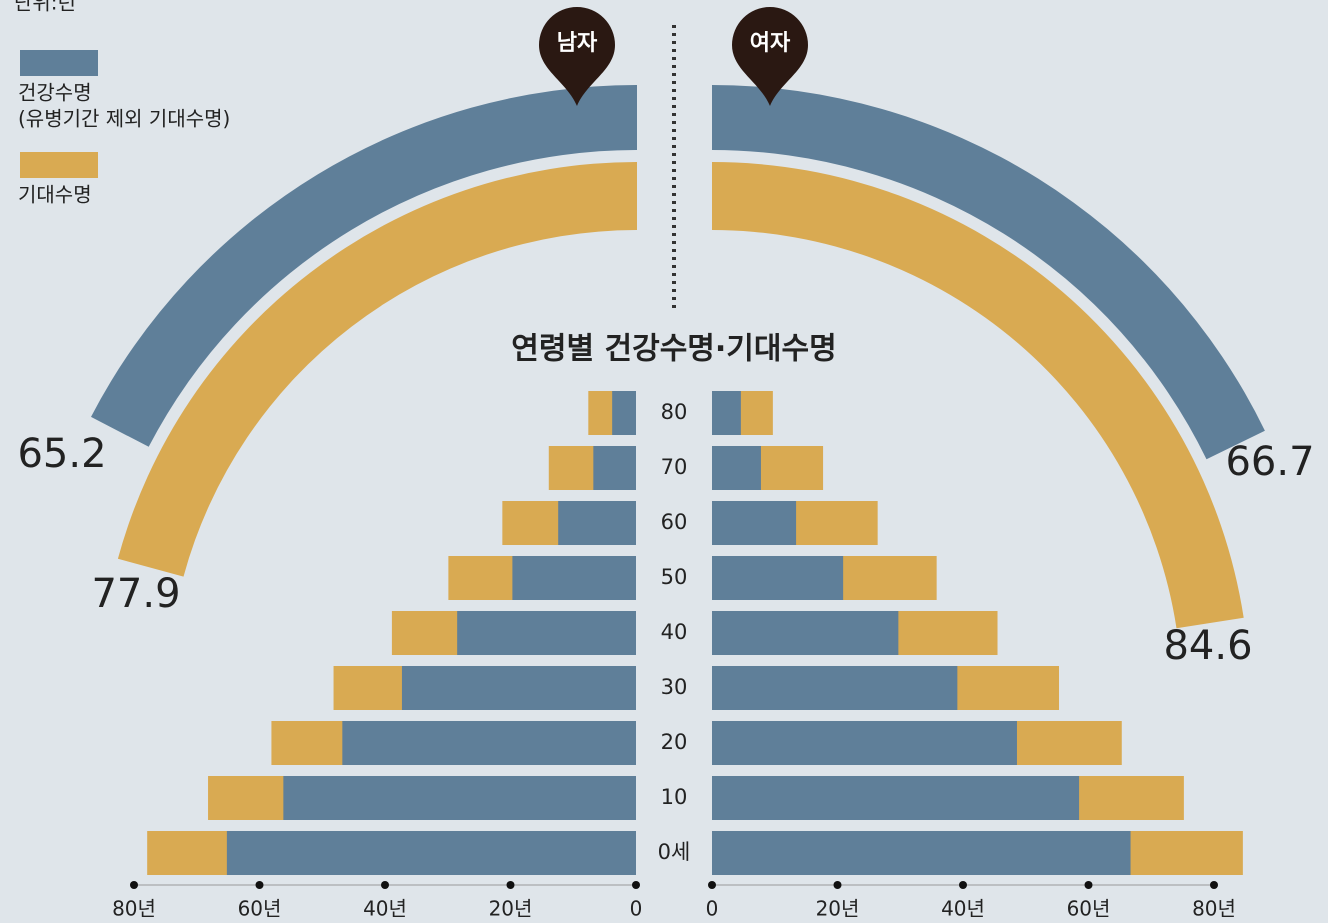 The width and height of the screenshot is (1328, 923). I want to click on category-label: 80, so click(674, 412).